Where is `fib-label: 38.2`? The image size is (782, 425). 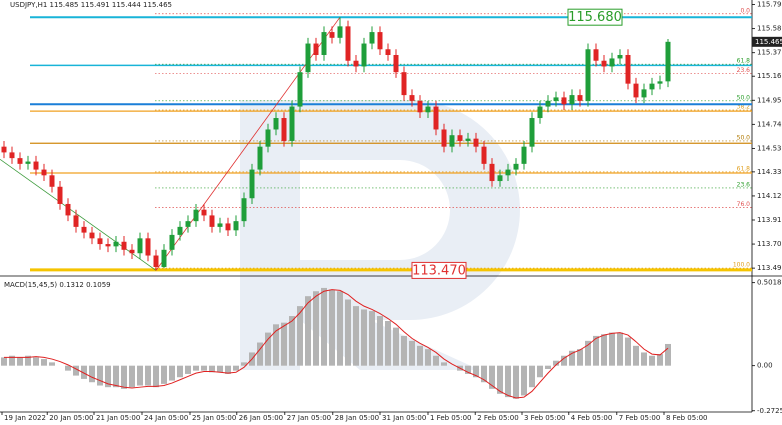
fib-label: 38.2 is located at coordinates (744, 107).